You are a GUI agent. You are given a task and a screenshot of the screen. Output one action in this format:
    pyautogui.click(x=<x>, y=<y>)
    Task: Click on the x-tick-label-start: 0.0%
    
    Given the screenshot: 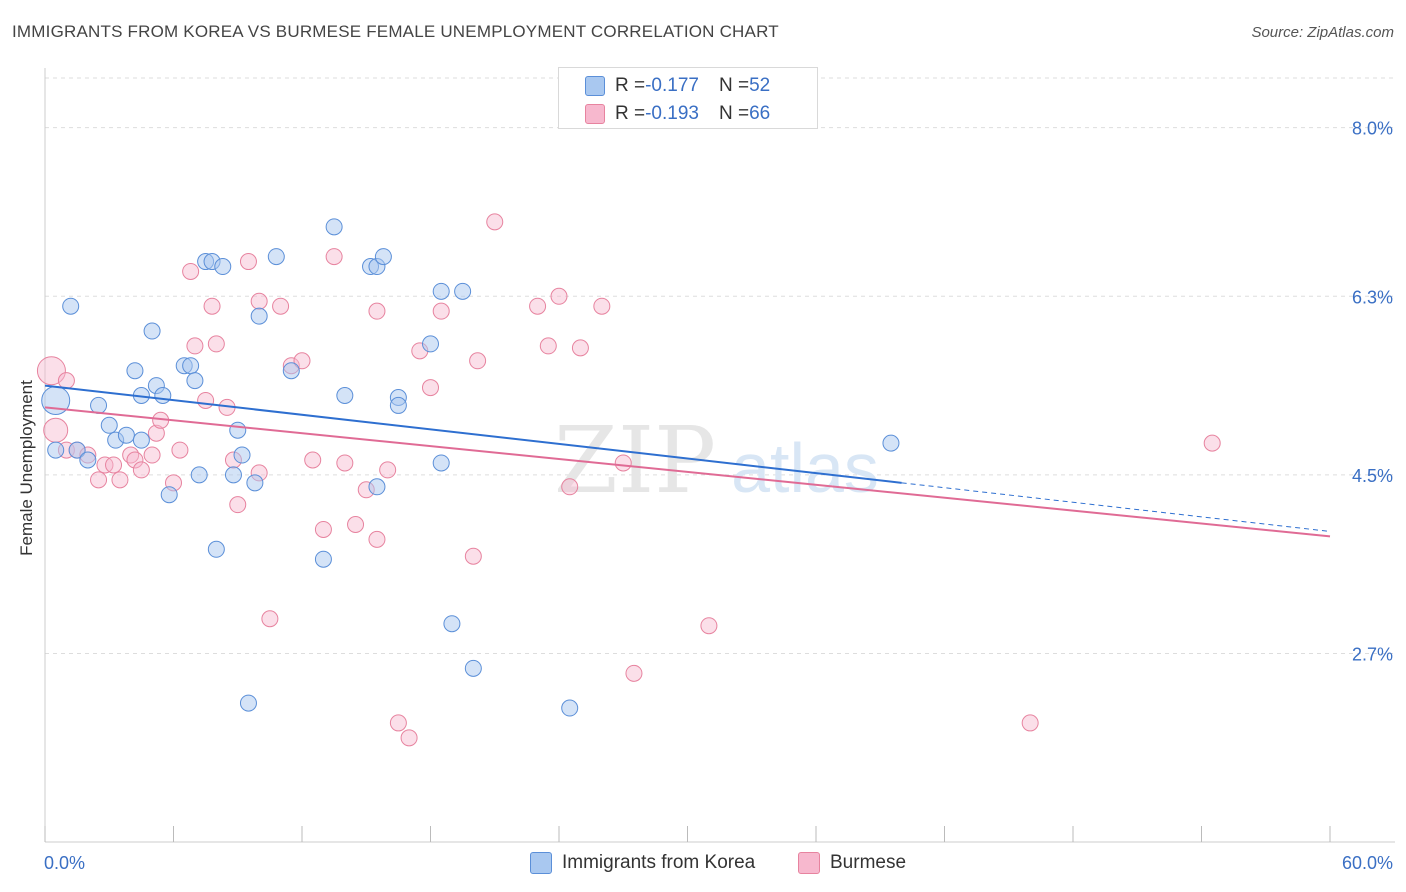 What is the action you would take?
    pyautogui.click(x=64, y=863)
    